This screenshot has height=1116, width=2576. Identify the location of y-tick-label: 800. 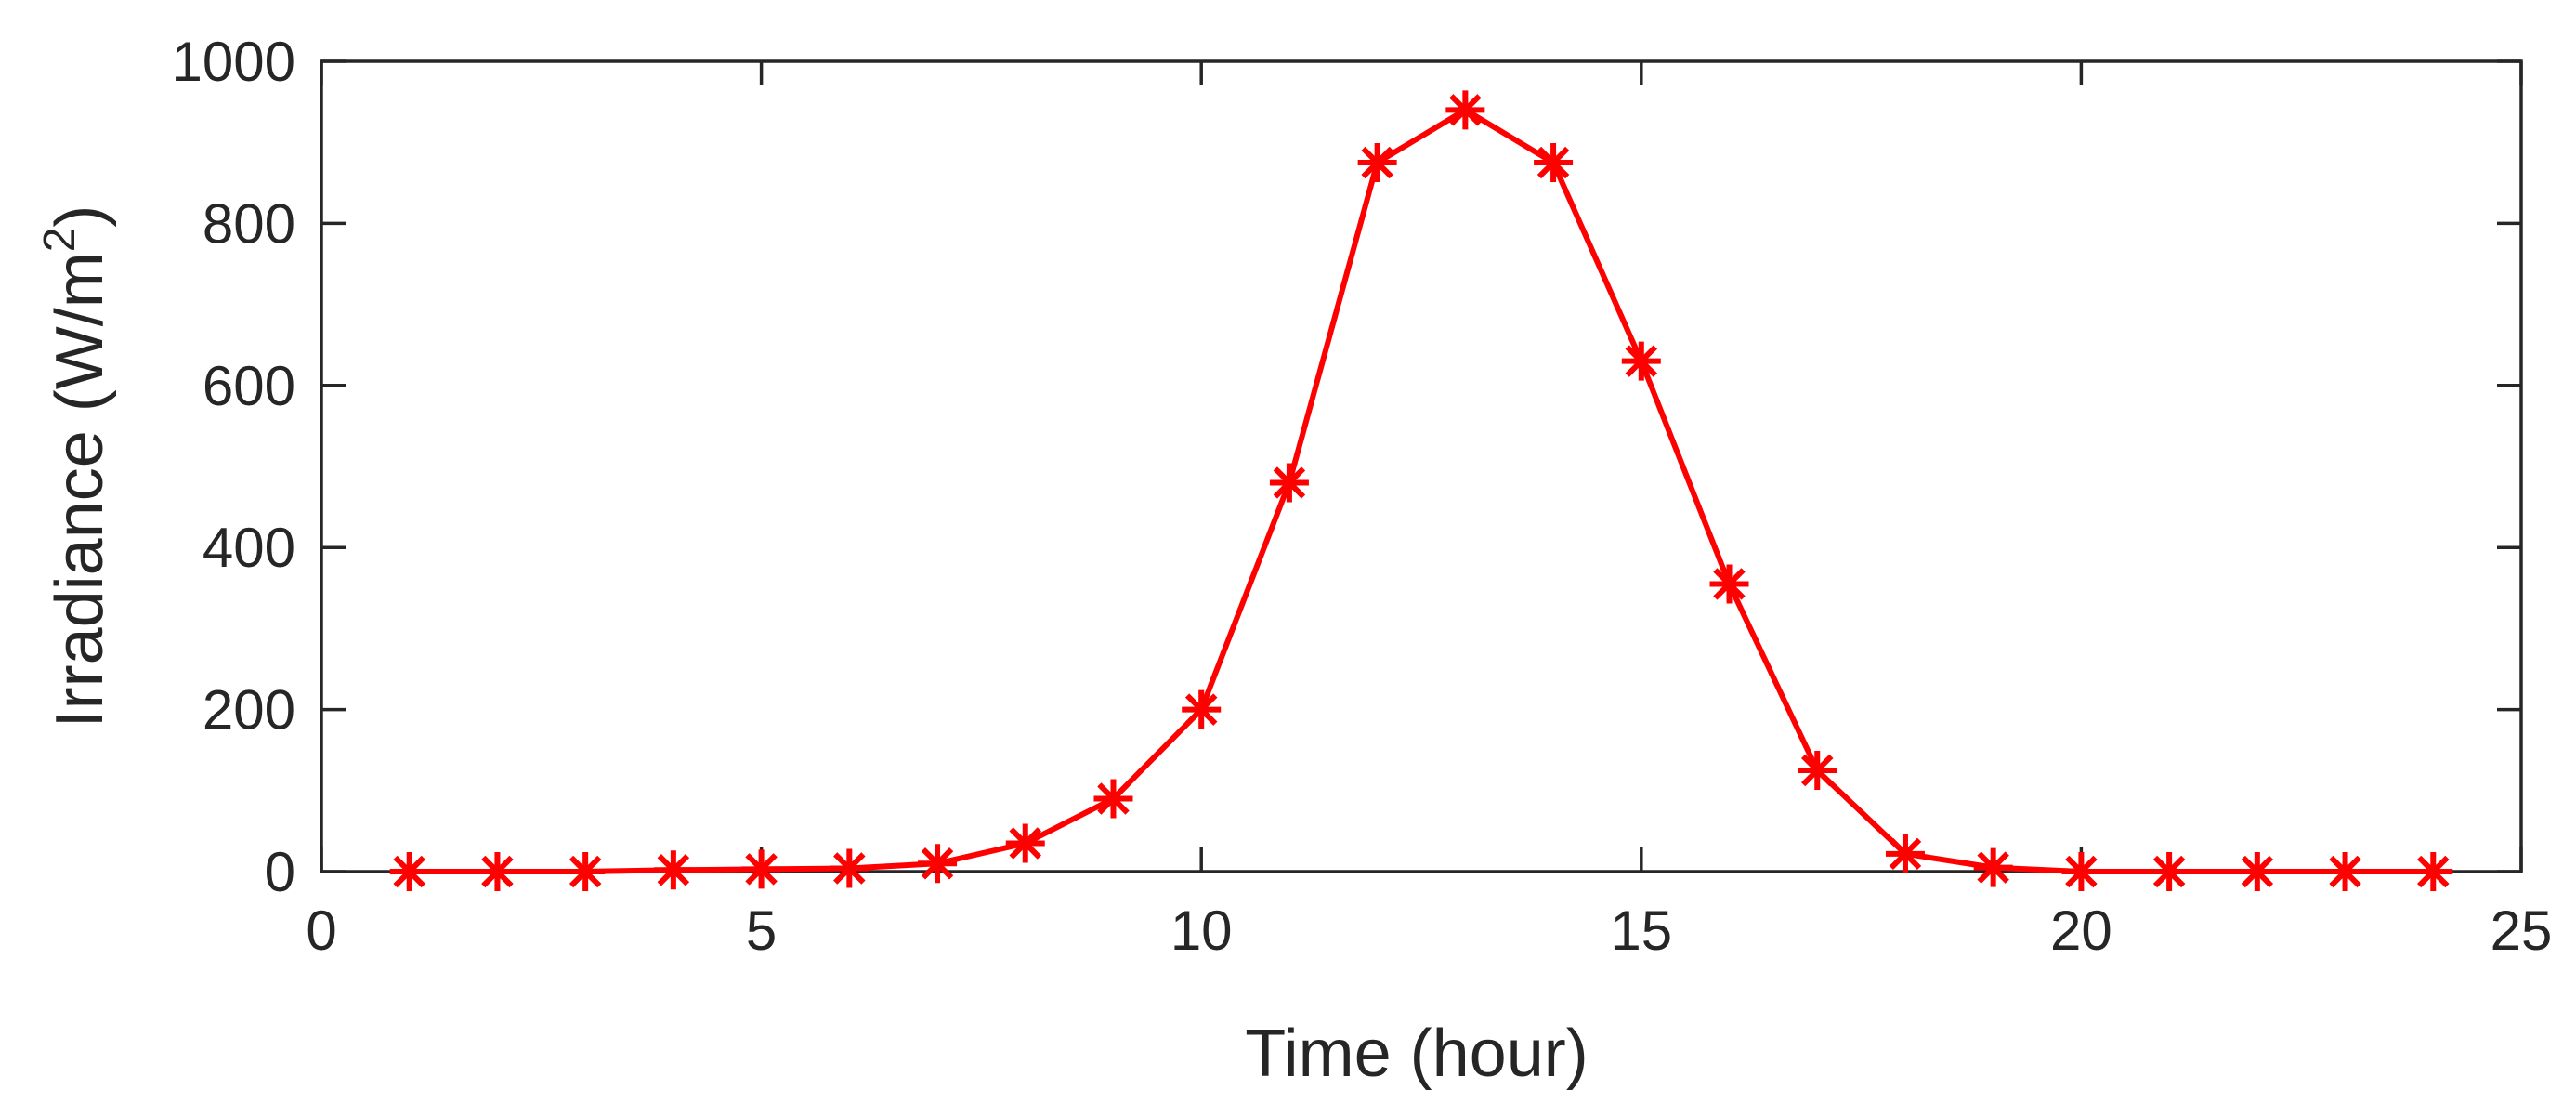
(249, 224).